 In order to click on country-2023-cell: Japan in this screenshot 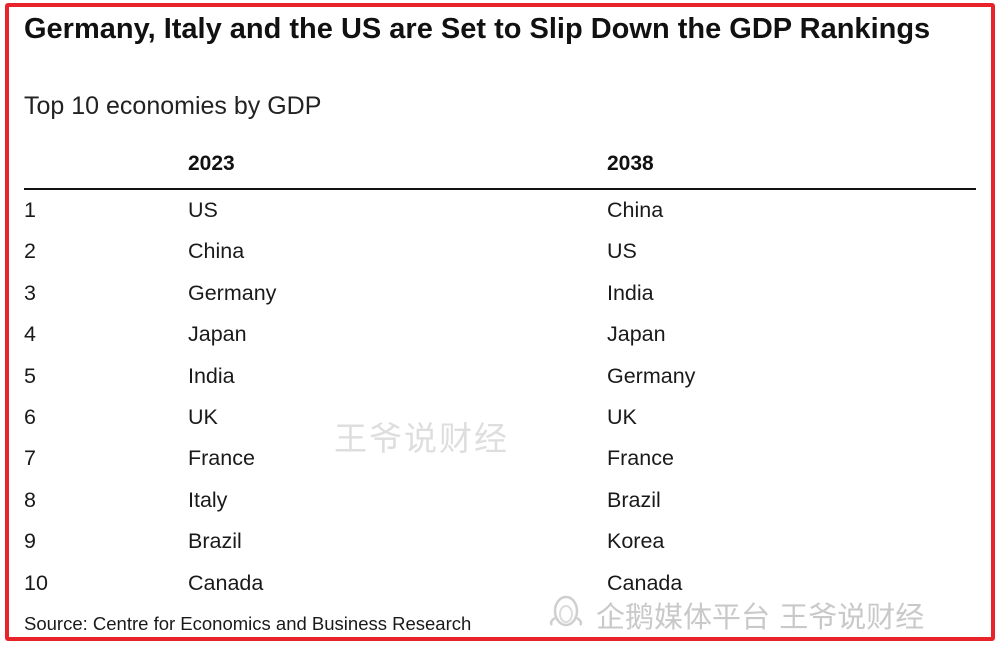, I will do `click(217, 334)`.